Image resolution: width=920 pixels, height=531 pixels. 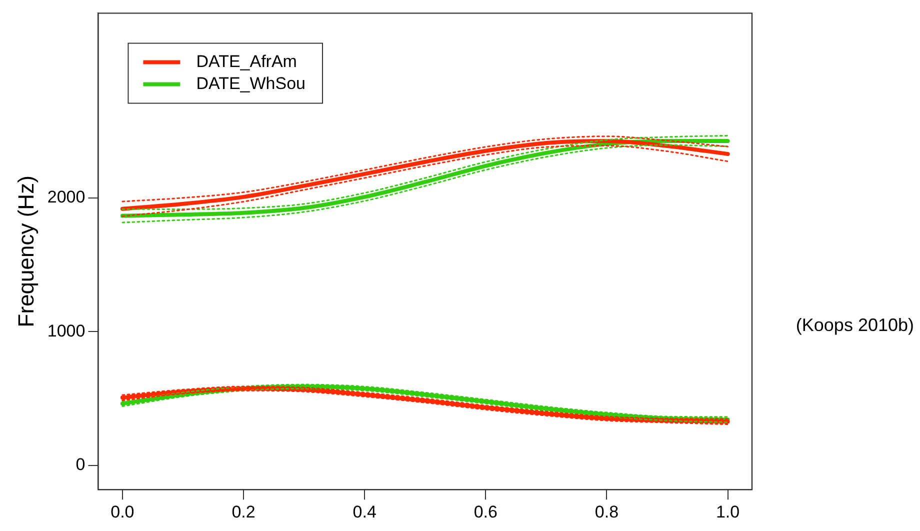 What do you see at coordinates (66, 330) in the screenshot?
I see `y-tick-label: 1000` at bounding box center [66, 330].